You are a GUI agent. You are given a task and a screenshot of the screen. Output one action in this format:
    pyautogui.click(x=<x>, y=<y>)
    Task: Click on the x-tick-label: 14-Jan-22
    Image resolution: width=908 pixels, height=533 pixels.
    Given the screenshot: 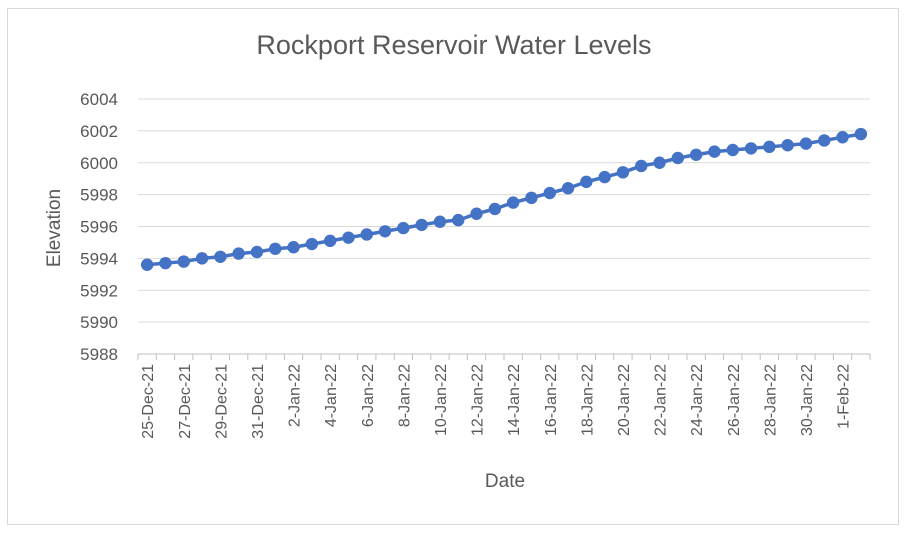 What is the action you would take?
    pyautogui.click(x=514, y=400)
    